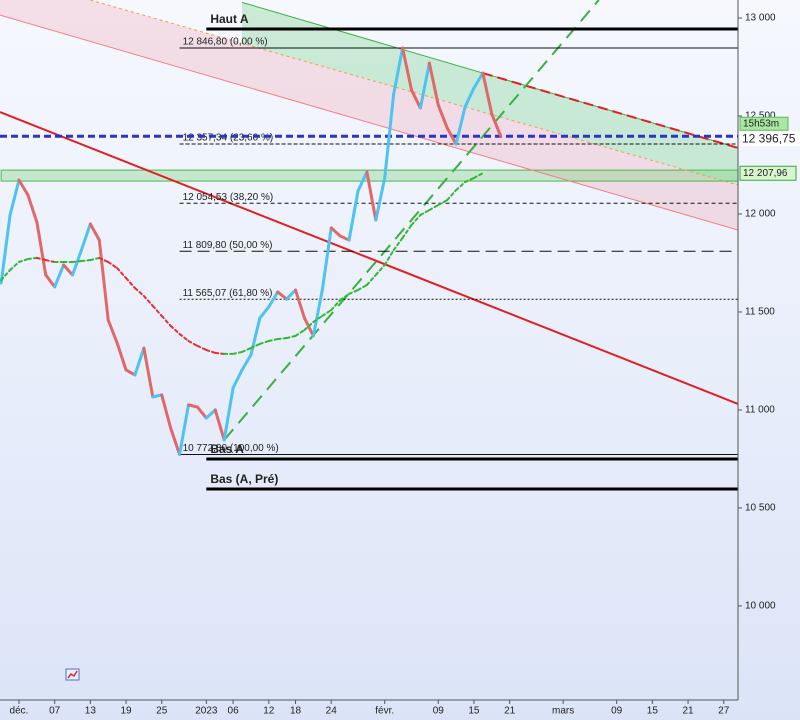 This screenshot has width=800, height=720. I want to click on fib-label: 12 357,34 (23,60 %), so click(228, 138).